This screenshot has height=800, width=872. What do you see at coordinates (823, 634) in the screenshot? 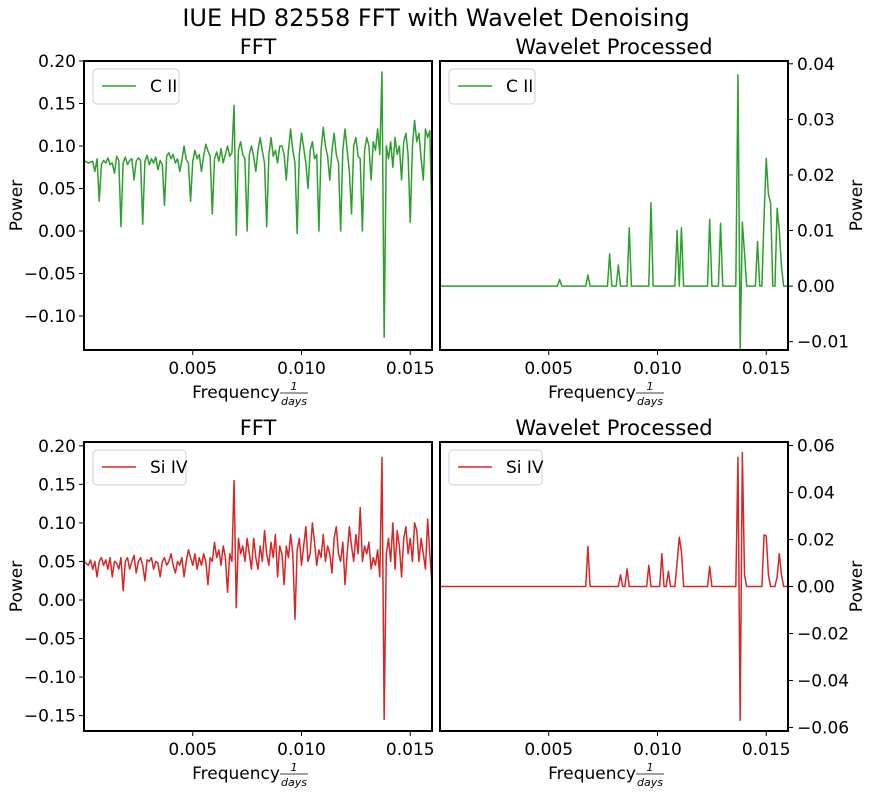
I see `y-tick-label: −0.02` at bounding box center [823, 634].